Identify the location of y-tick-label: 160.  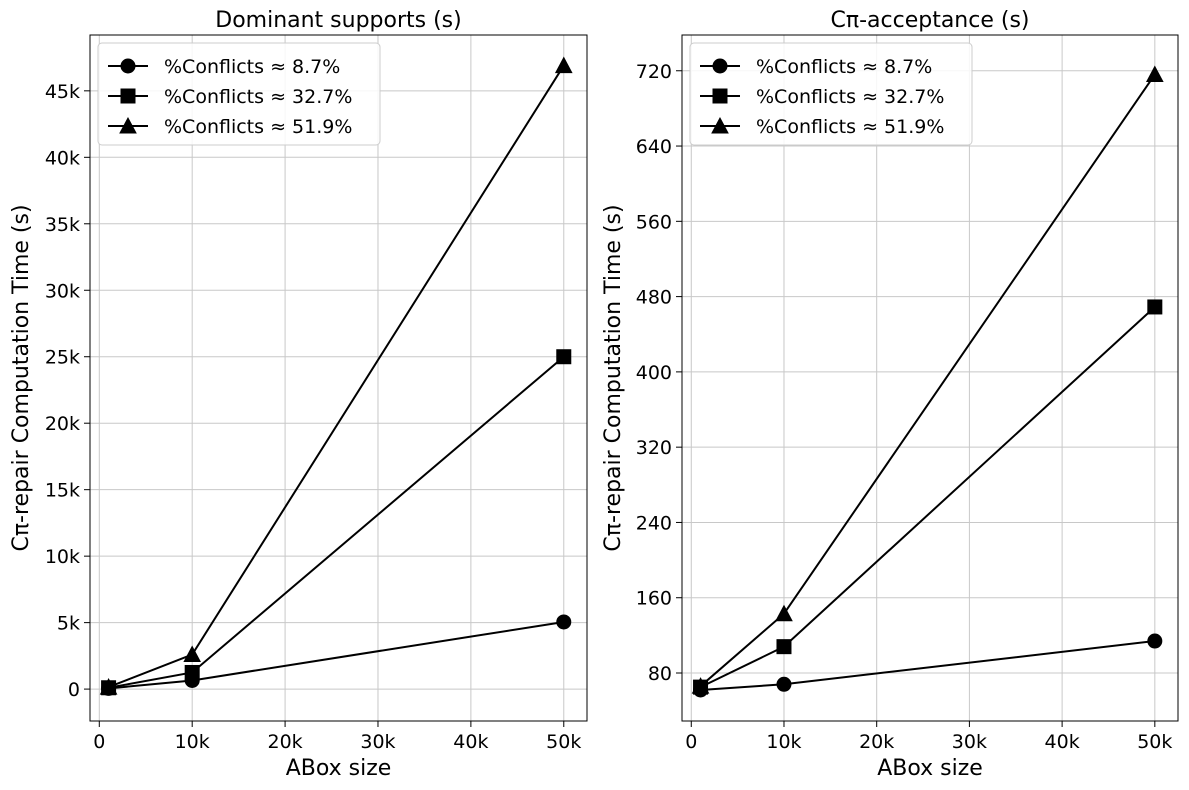
(654, 599).